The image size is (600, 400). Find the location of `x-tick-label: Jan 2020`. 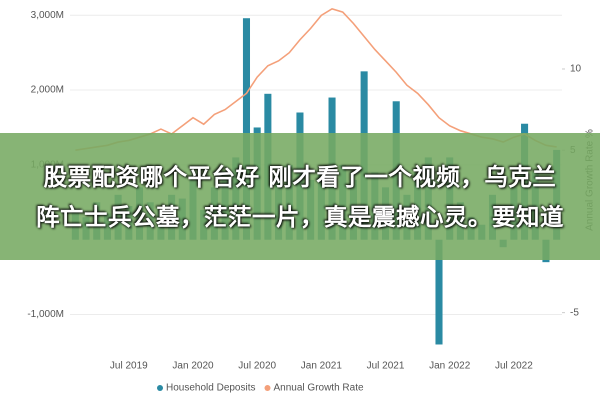

x-tick-label: Jan 2020 is located at coordinates (193, 366).